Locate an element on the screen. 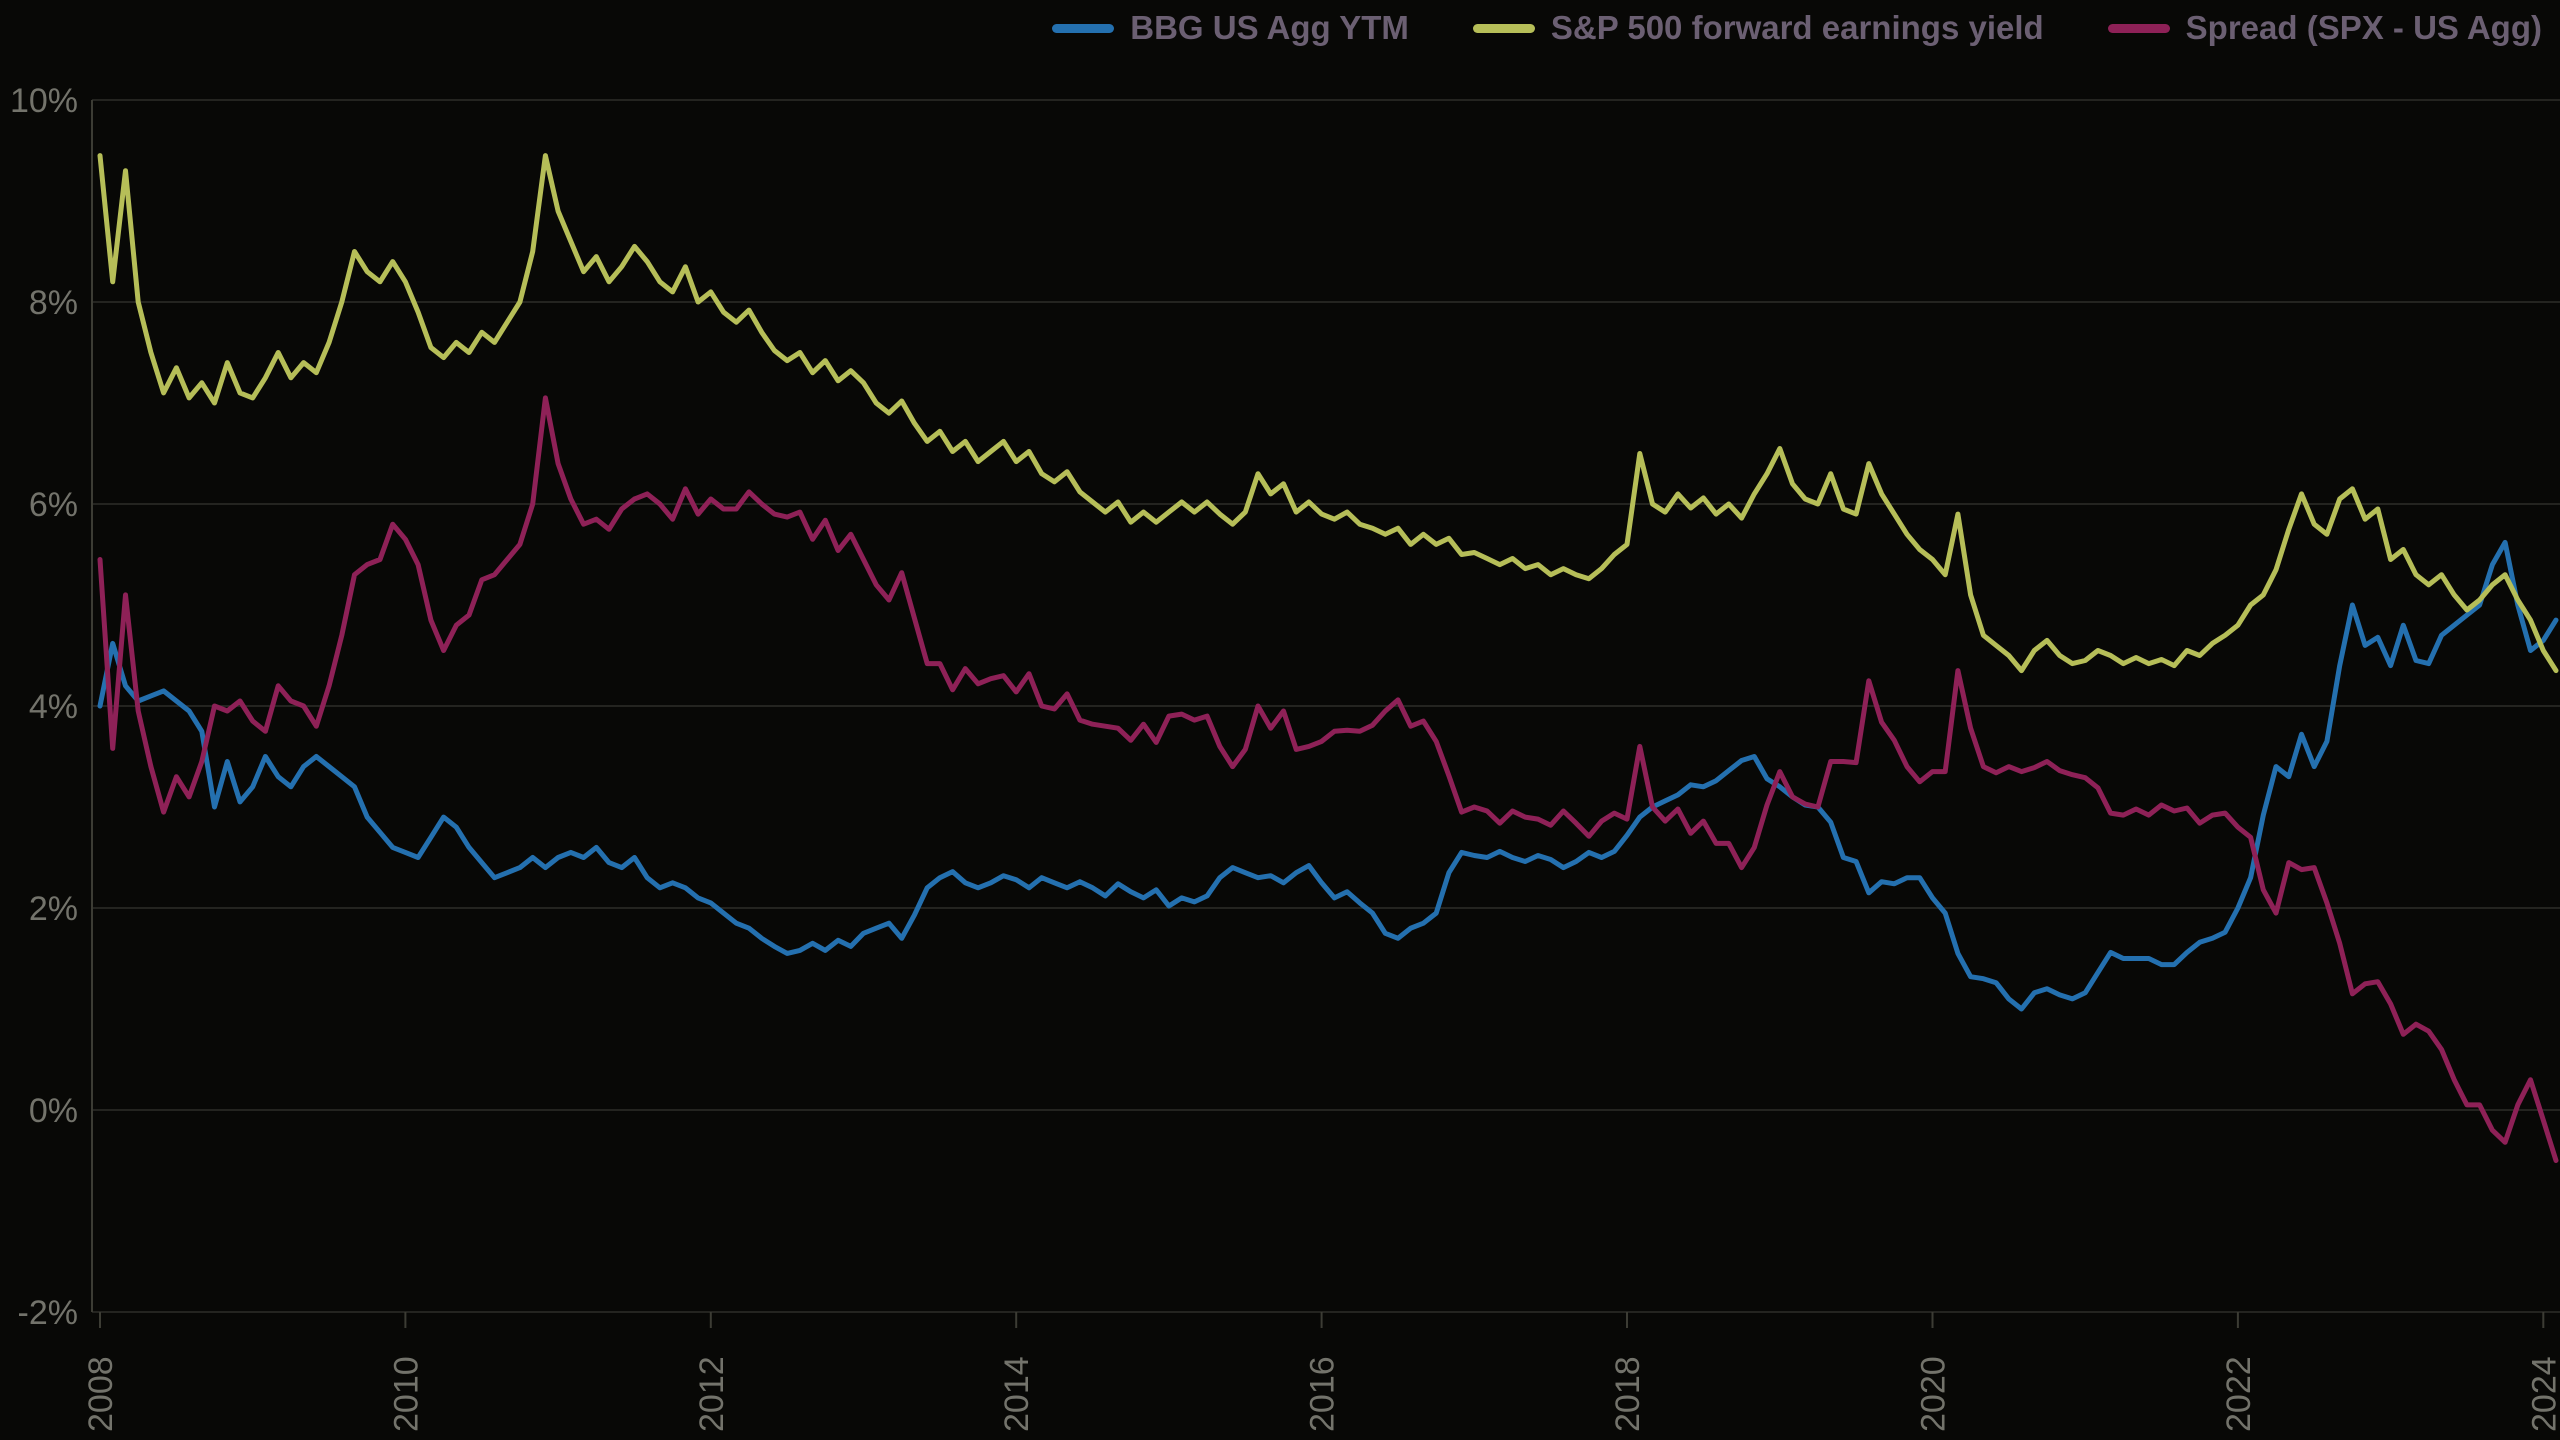 This screenshot has height=1440, width=2560. svg-text: 8% is located at coordinates (53, 303).